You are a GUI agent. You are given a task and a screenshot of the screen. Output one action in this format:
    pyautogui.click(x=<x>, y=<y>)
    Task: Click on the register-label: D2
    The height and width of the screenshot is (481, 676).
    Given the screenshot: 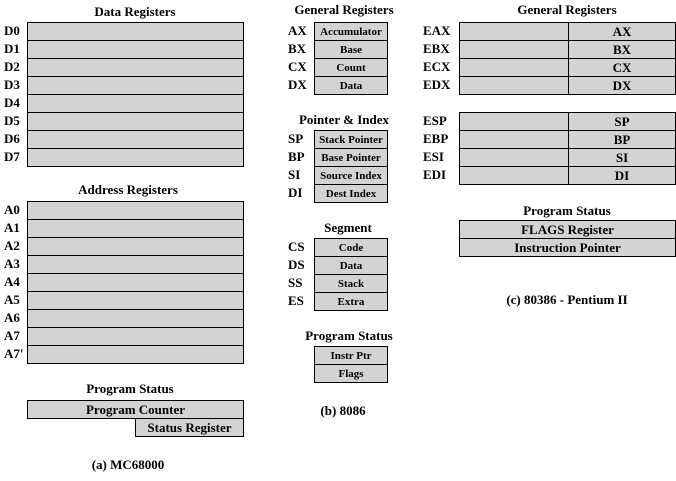 What is the action you would take?
    pyautogui.click(x=12, y=66)
    